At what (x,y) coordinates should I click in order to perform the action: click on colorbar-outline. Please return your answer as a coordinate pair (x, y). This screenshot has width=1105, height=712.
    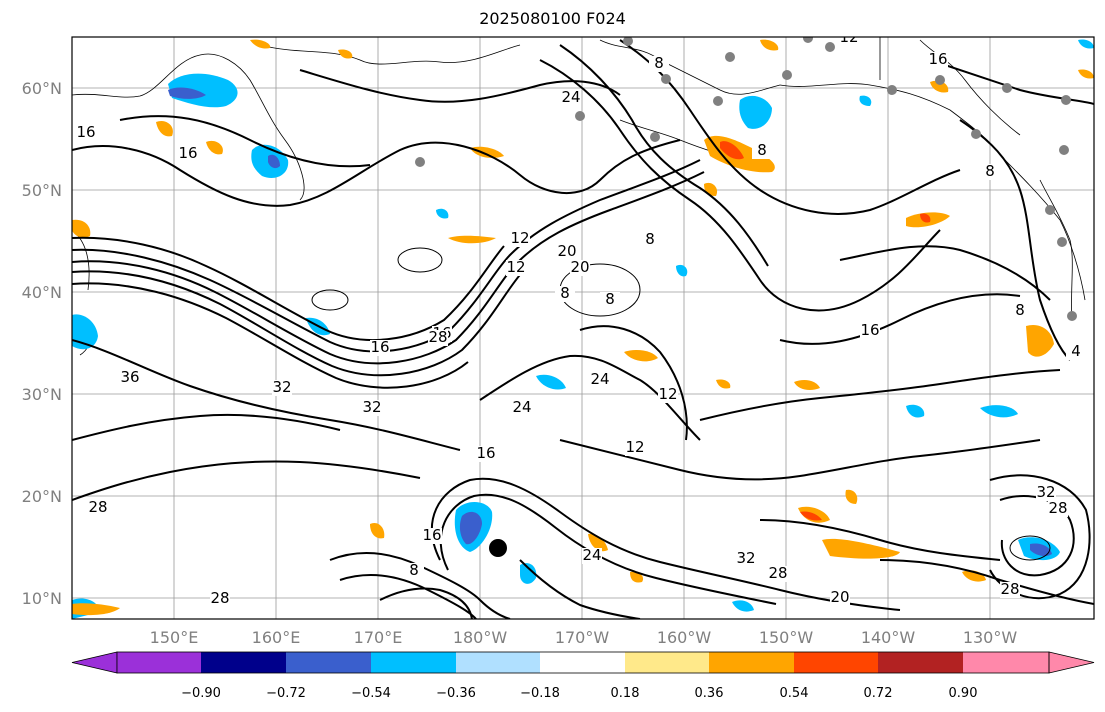
    Looking at the image, I should click on (583, 662).